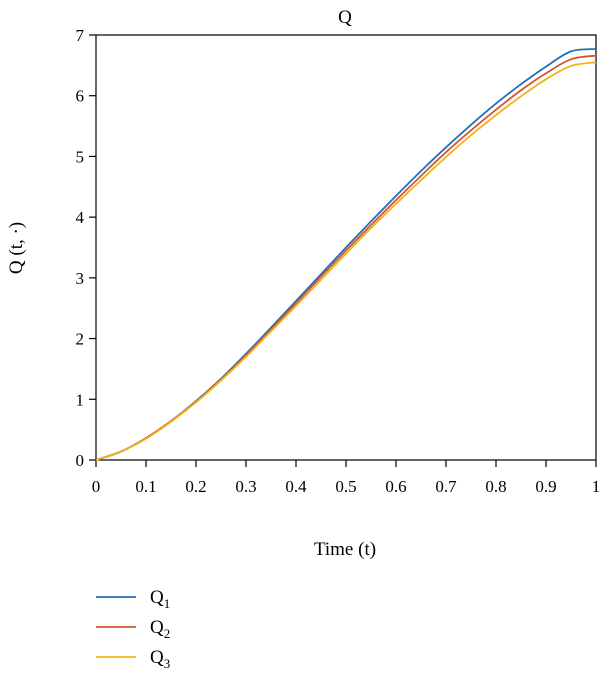 Image resolution: width=600 pixels, height=680 pixels. I want to click on legend-label-subscript: 3, so click(167, 663).